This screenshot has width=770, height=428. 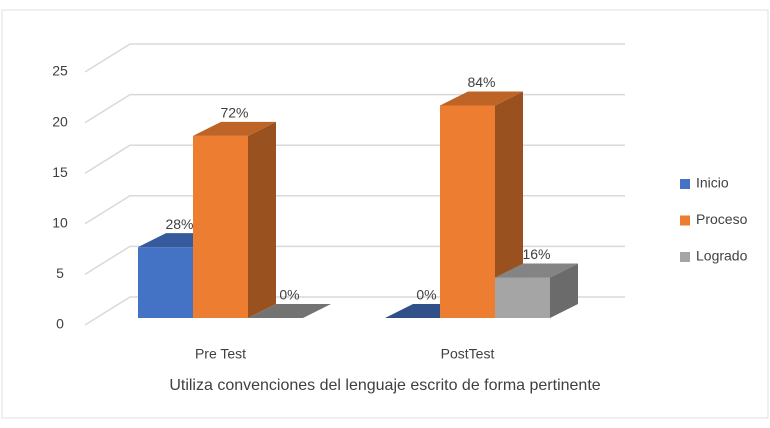 I want to click on y-tick-label: 0, so click(x=60, y=324).